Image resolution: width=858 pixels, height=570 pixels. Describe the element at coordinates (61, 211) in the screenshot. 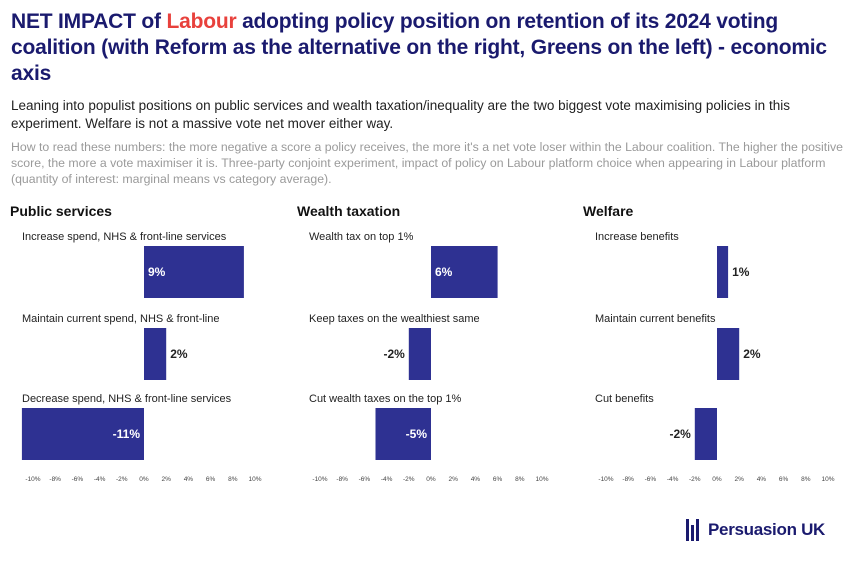

I see `panel-title: Public services` at that location.